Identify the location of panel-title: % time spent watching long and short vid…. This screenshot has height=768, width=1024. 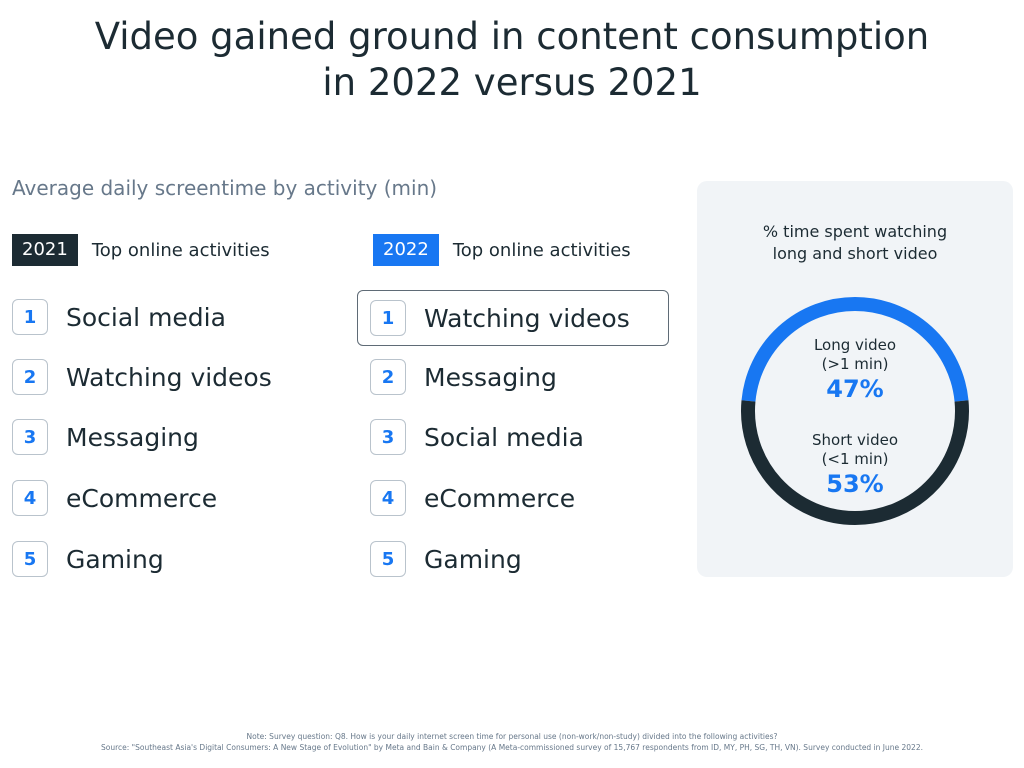
(855, 243).